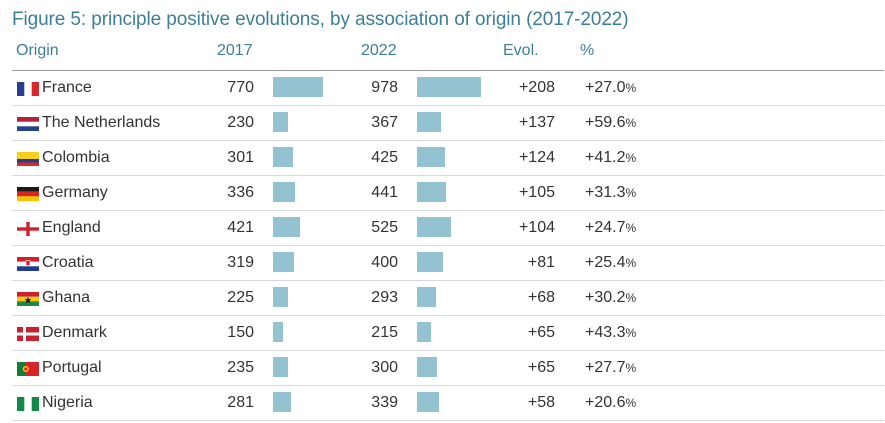  I want to click on percent-value: +41.2, so click(605, 157).